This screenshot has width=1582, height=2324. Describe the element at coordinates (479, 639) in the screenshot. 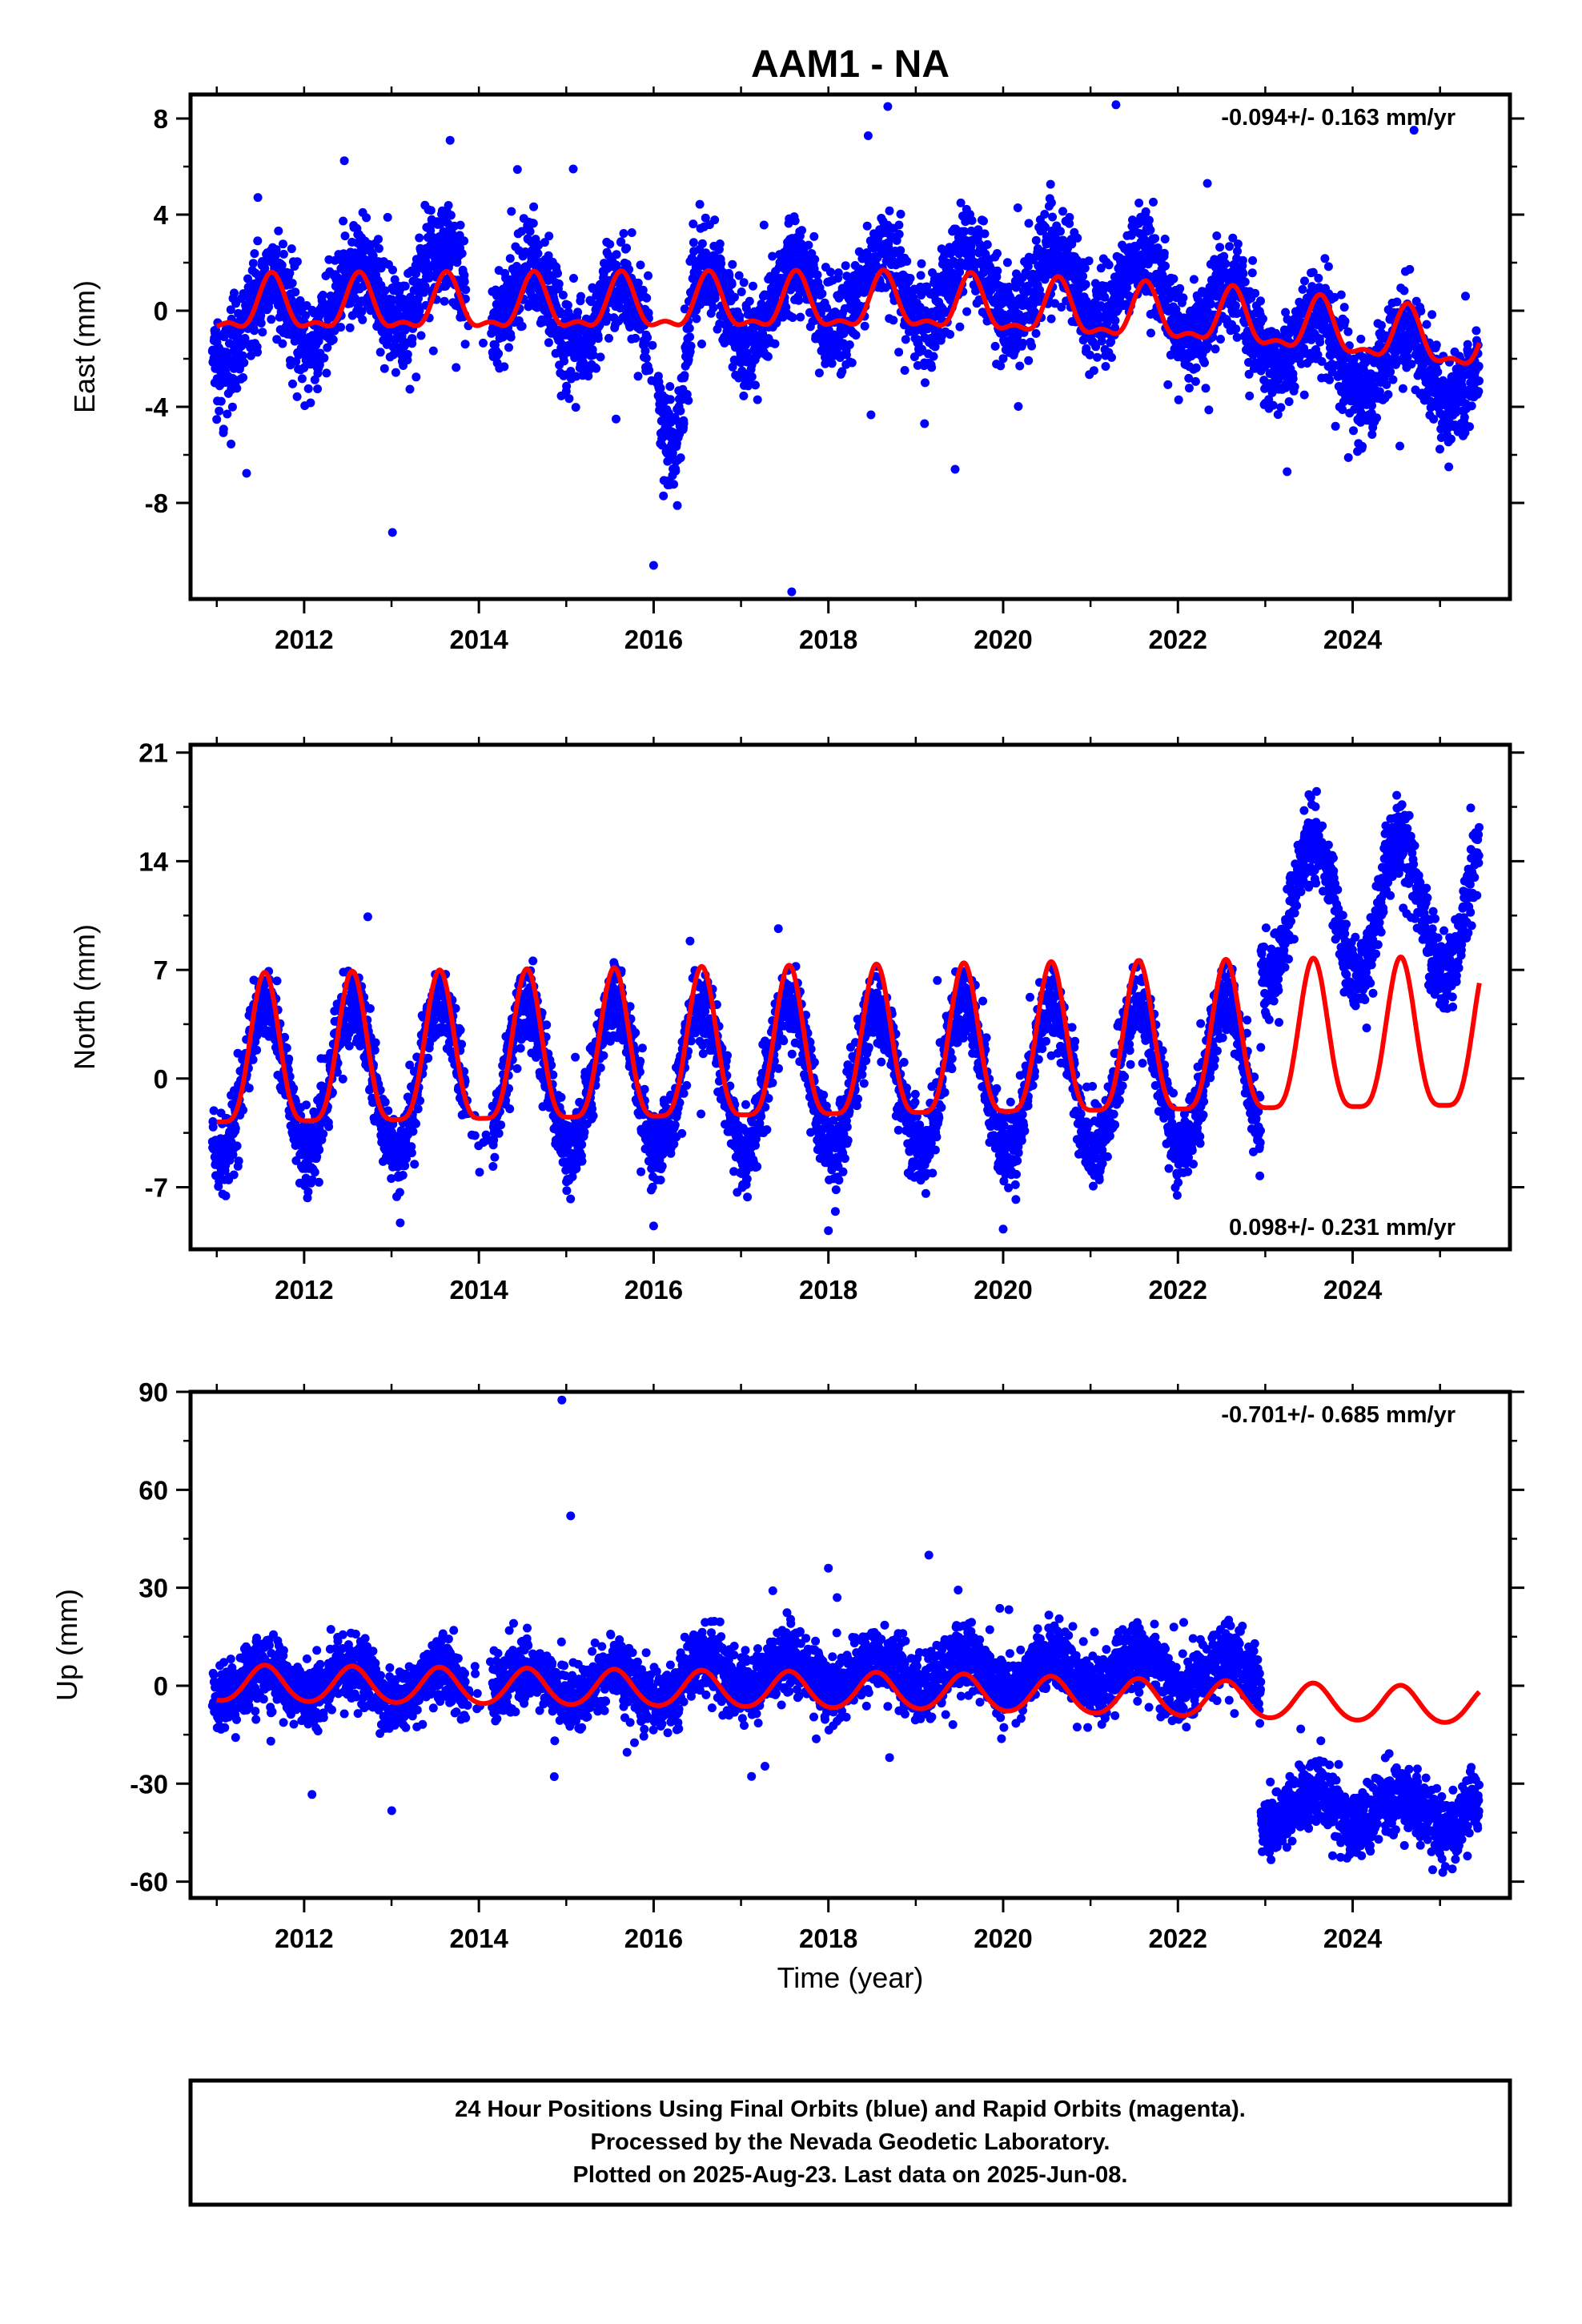

I see `x-tick-label: 2014` at that location.